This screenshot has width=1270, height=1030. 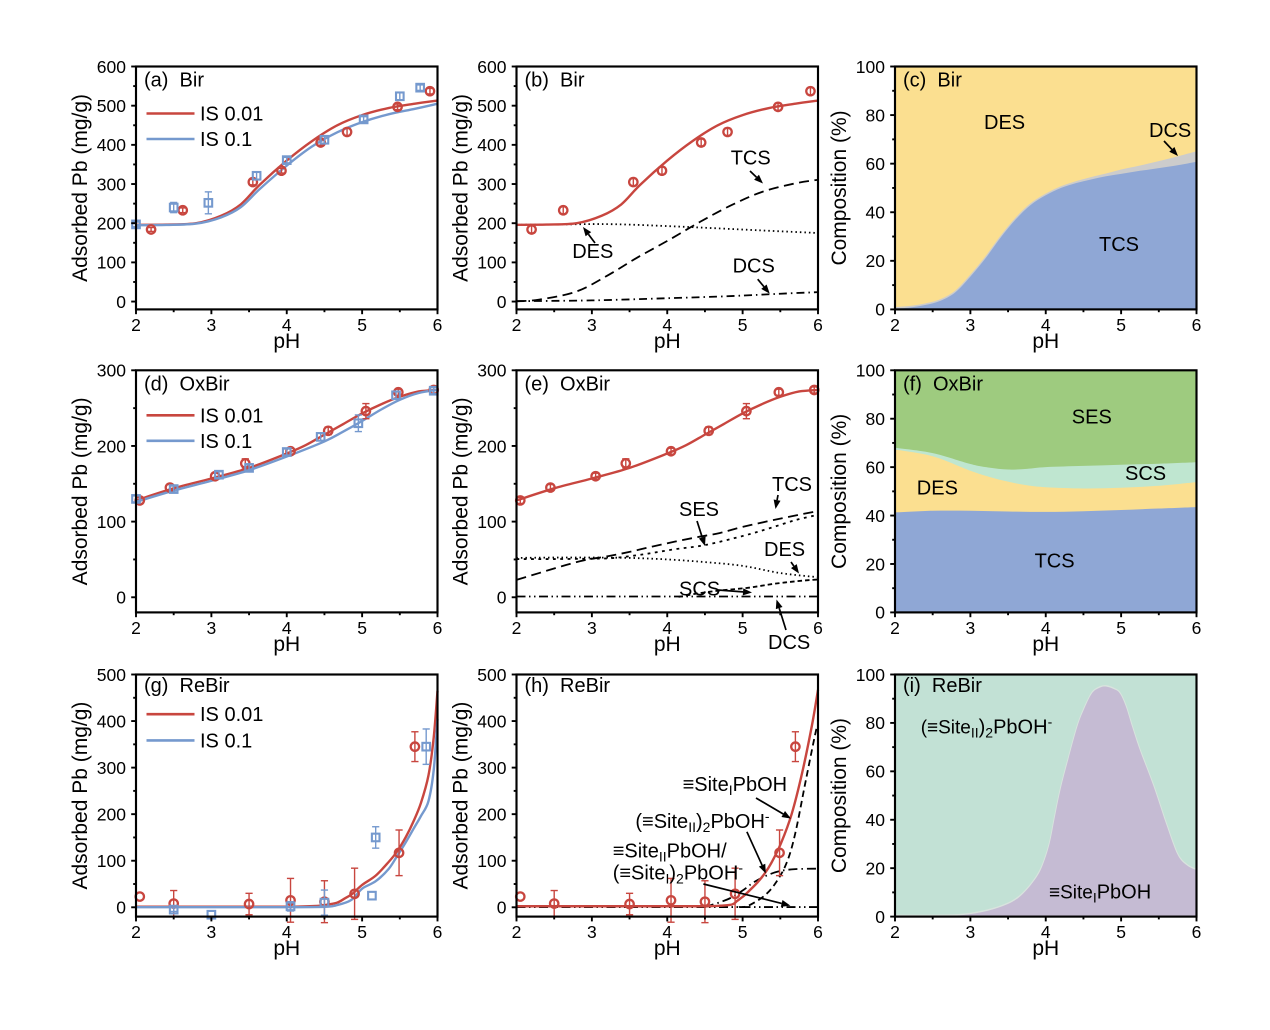 I want to click on svg-text: (e) OxBir, so click(x=568, y=384).